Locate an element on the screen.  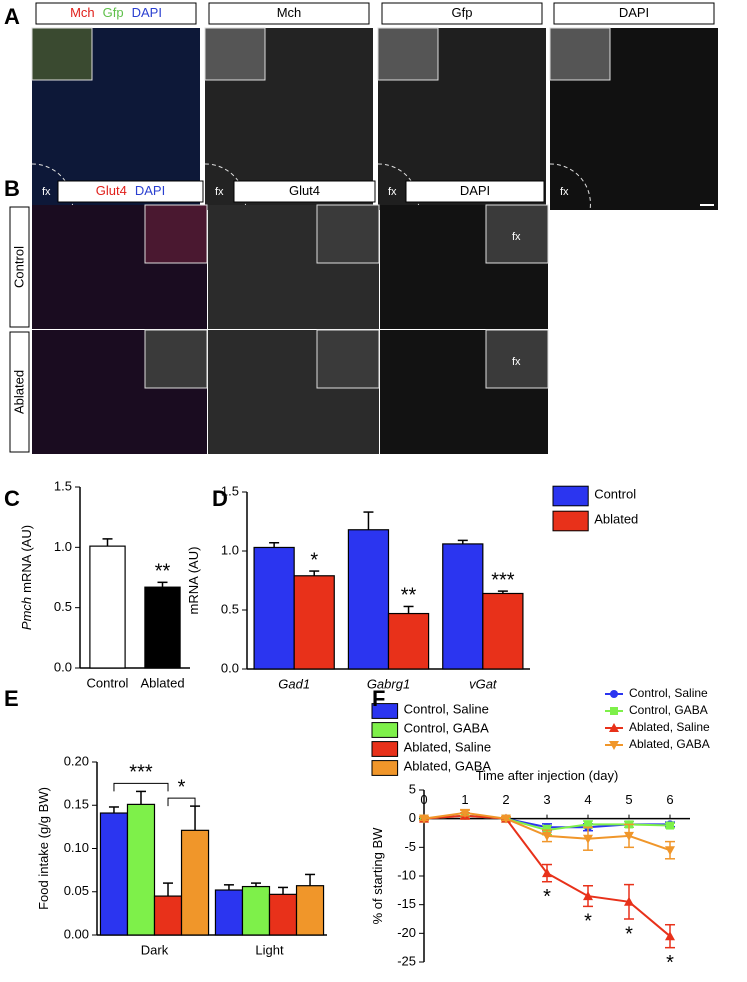
panel-letter: E is located at coordinates (11, 698).